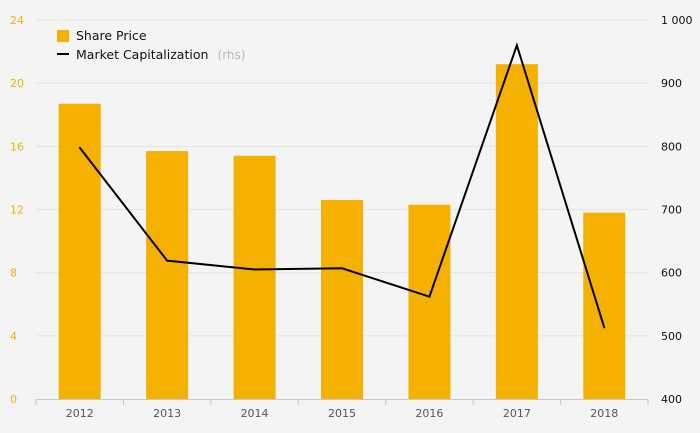 The height and width of the screenshot is (433, 700). Describe the element at coordinates (167, 275) in the screenshot. I see `bar-share-price-2013` at that location.